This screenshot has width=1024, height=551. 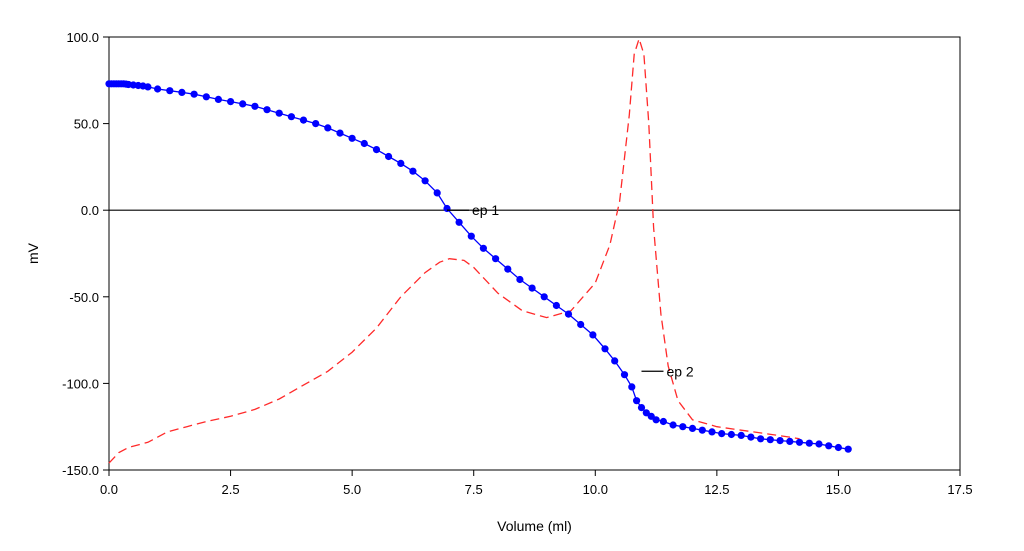 What do you see at coordinates (485, 210) in the screenshot?
I see `endpoint-label: ep 1` at bounding box center [485, 210].